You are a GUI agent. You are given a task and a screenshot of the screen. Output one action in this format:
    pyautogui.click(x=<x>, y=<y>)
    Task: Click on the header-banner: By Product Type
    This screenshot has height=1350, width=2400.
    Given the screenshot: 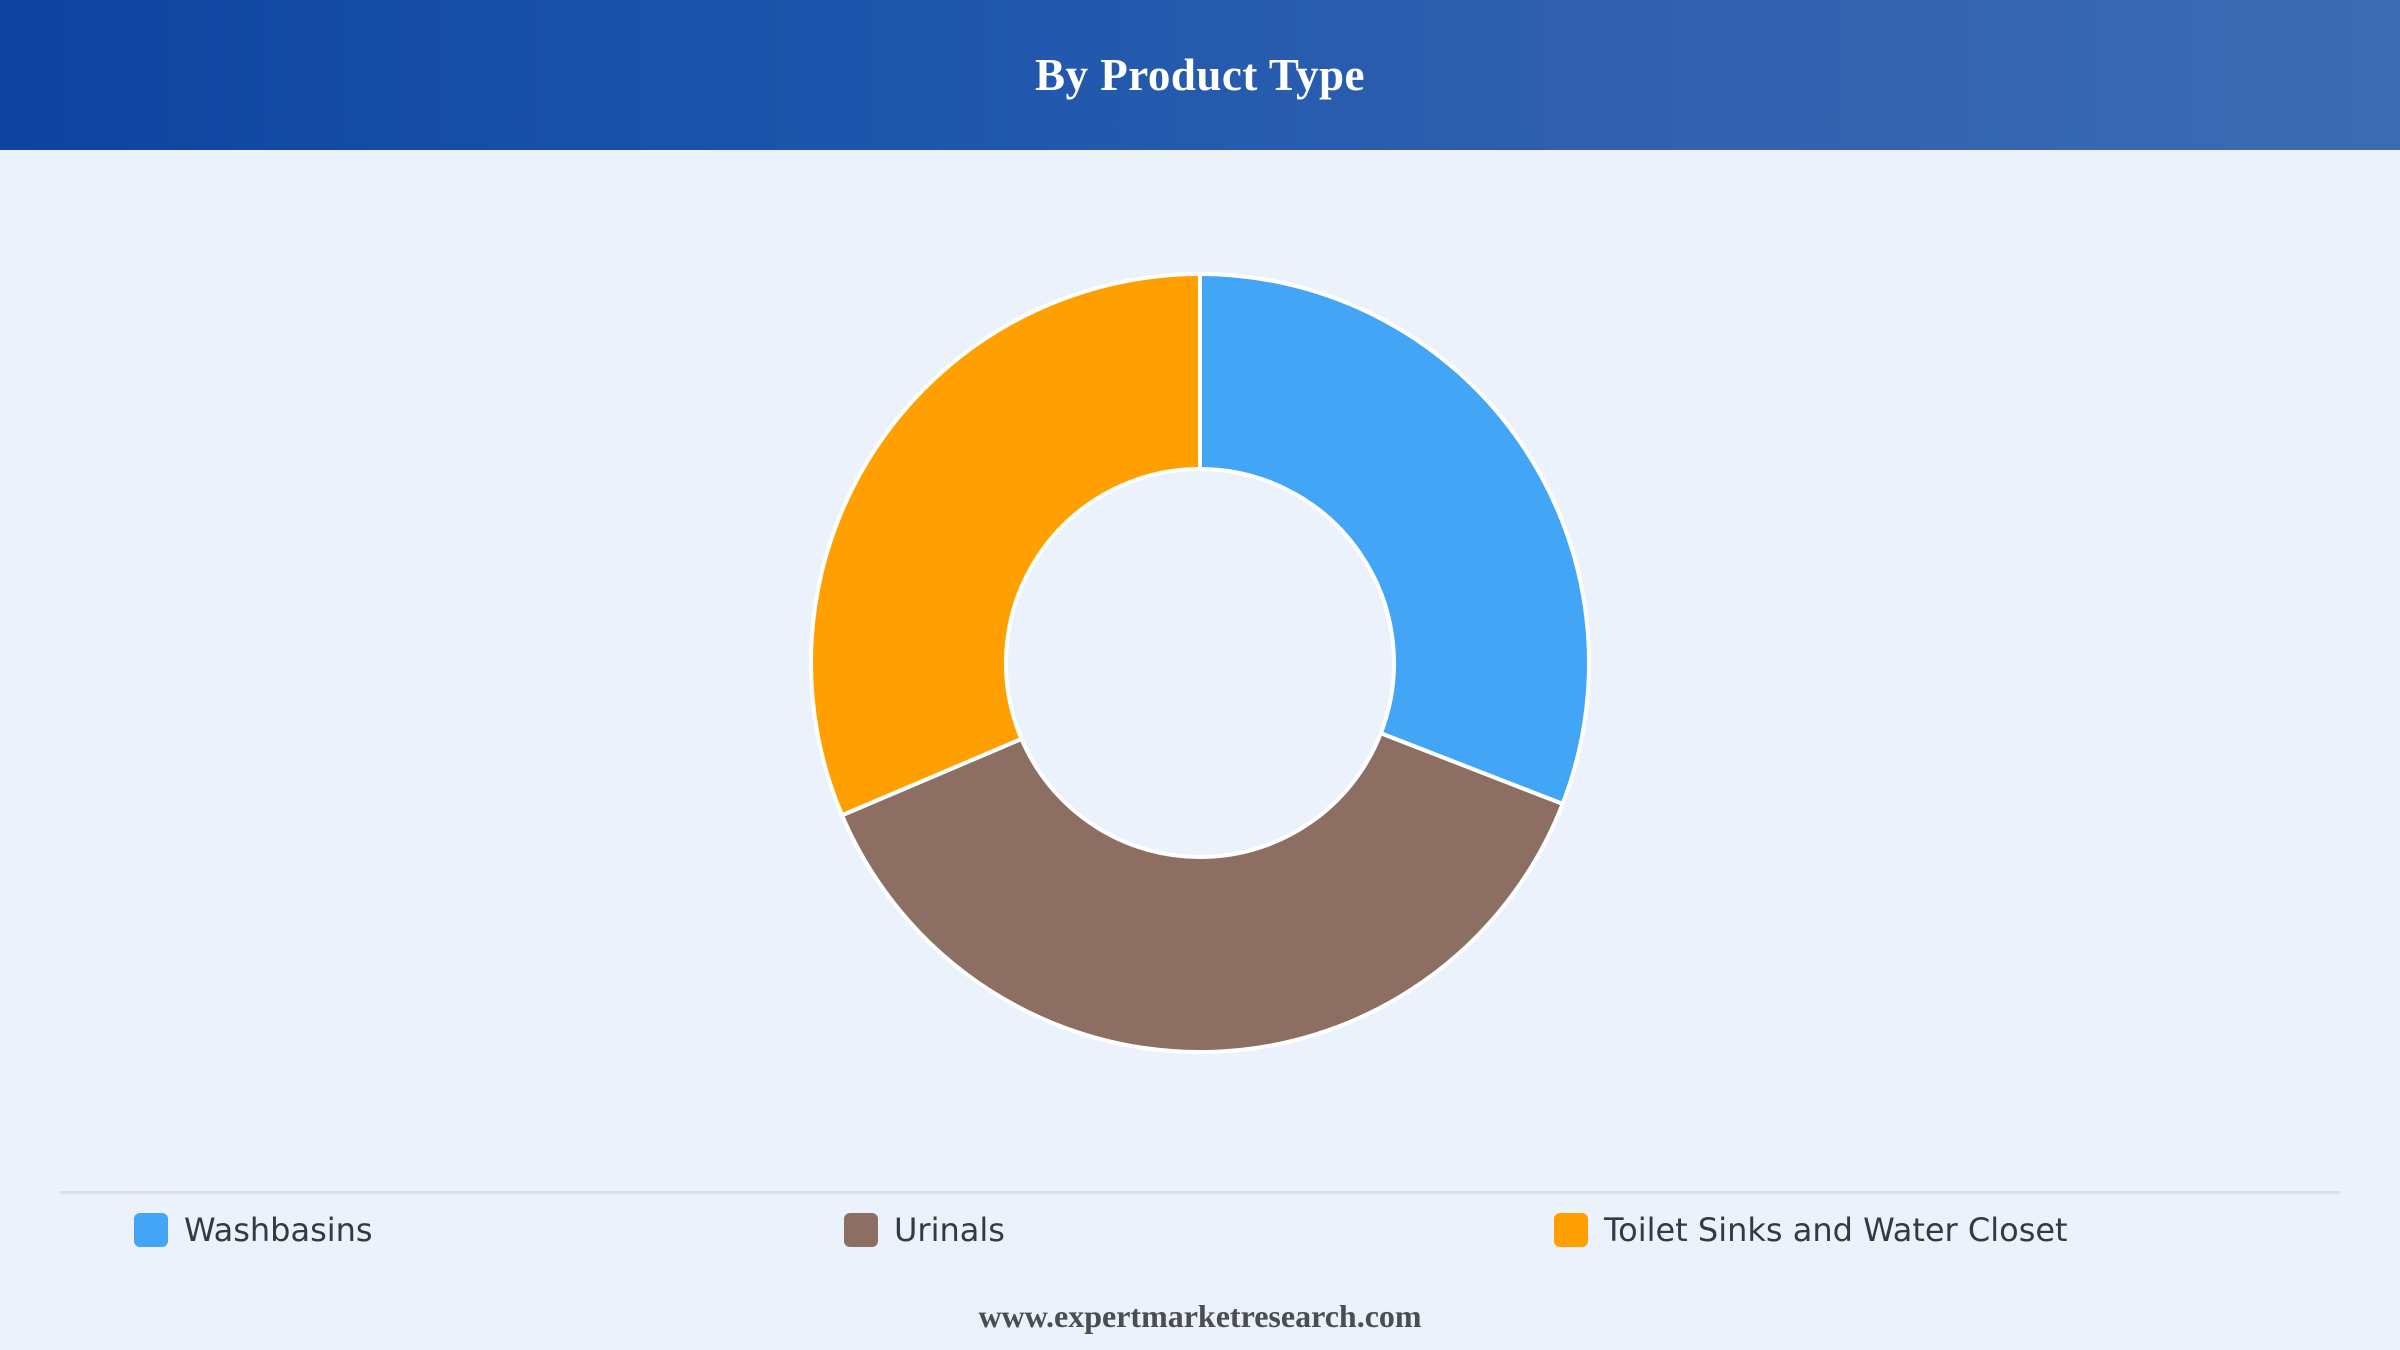 What is the action you would take?
    pyautogui.click(x=1200, y=75)
    